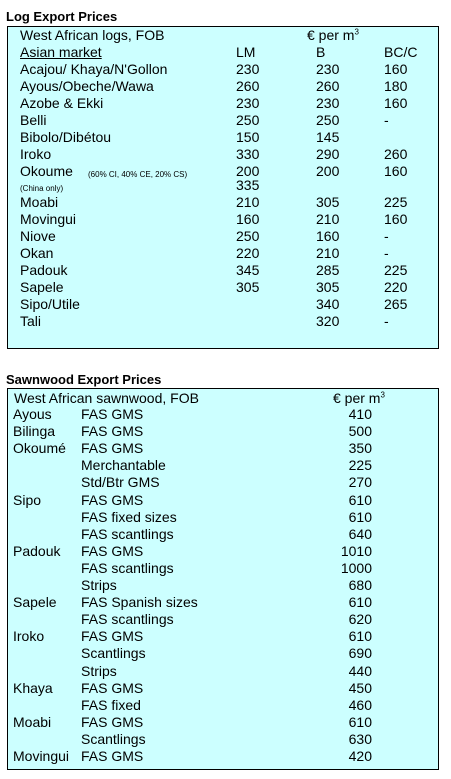  I want to click on sawn-row: Sipo FAS GMS 610, so click(223, 500).